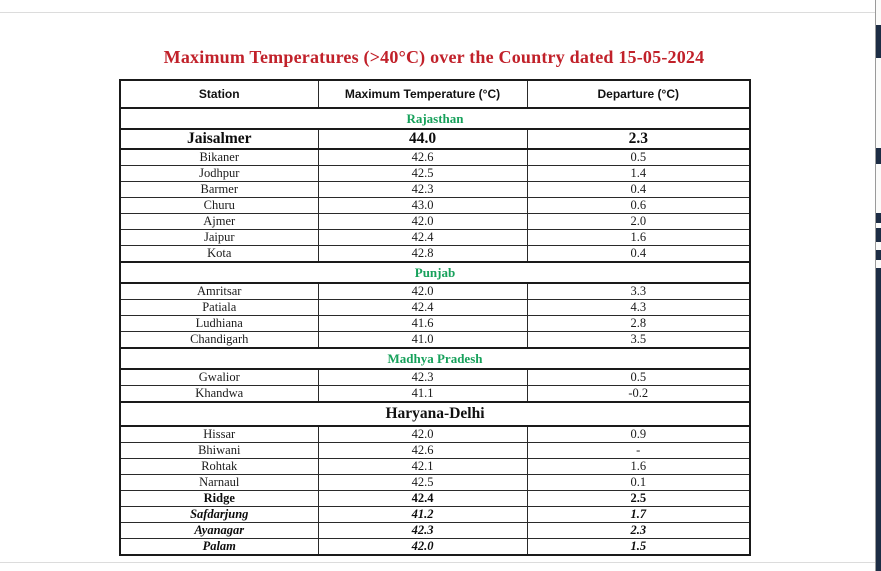 This screenshot has height=571, width=881. I want to click on section-header: Madhya Pradesh, so click(435, 358).